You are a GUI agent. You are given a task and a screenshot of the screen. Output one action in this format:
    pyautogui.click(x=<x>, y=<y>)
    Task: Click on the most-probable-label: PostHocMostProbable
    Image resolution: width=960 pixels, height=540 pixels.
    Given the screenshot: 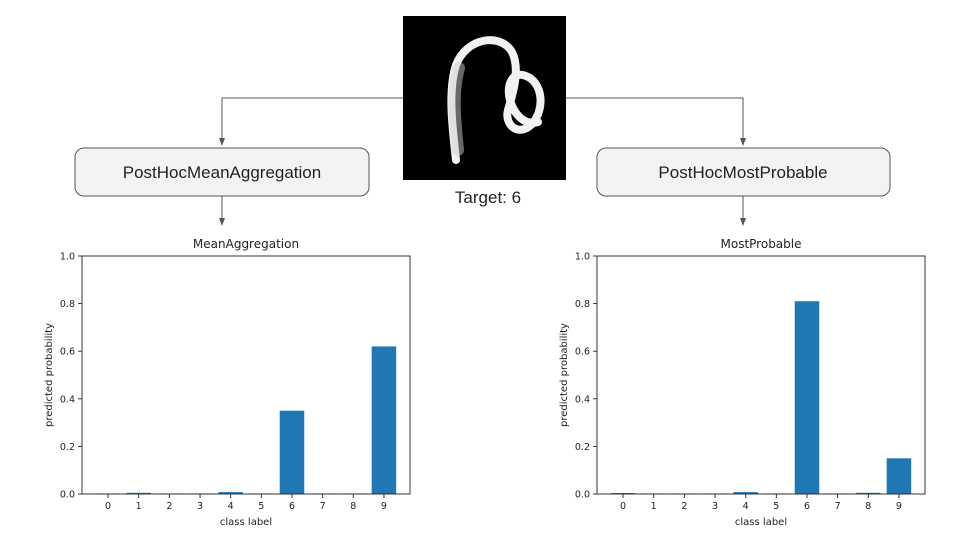 What is the action you would take?
    pyautogui.click(x=742, y=172)
    